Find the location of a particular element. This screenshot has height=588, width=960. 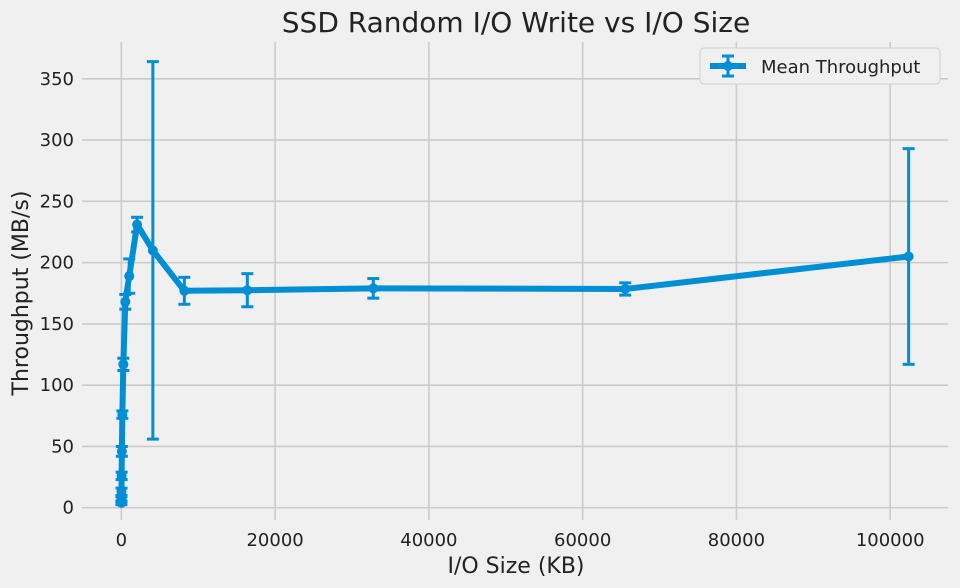

chart-title: SSD Random I/O Write vs I/O Size is located at coordinates (516, 22).